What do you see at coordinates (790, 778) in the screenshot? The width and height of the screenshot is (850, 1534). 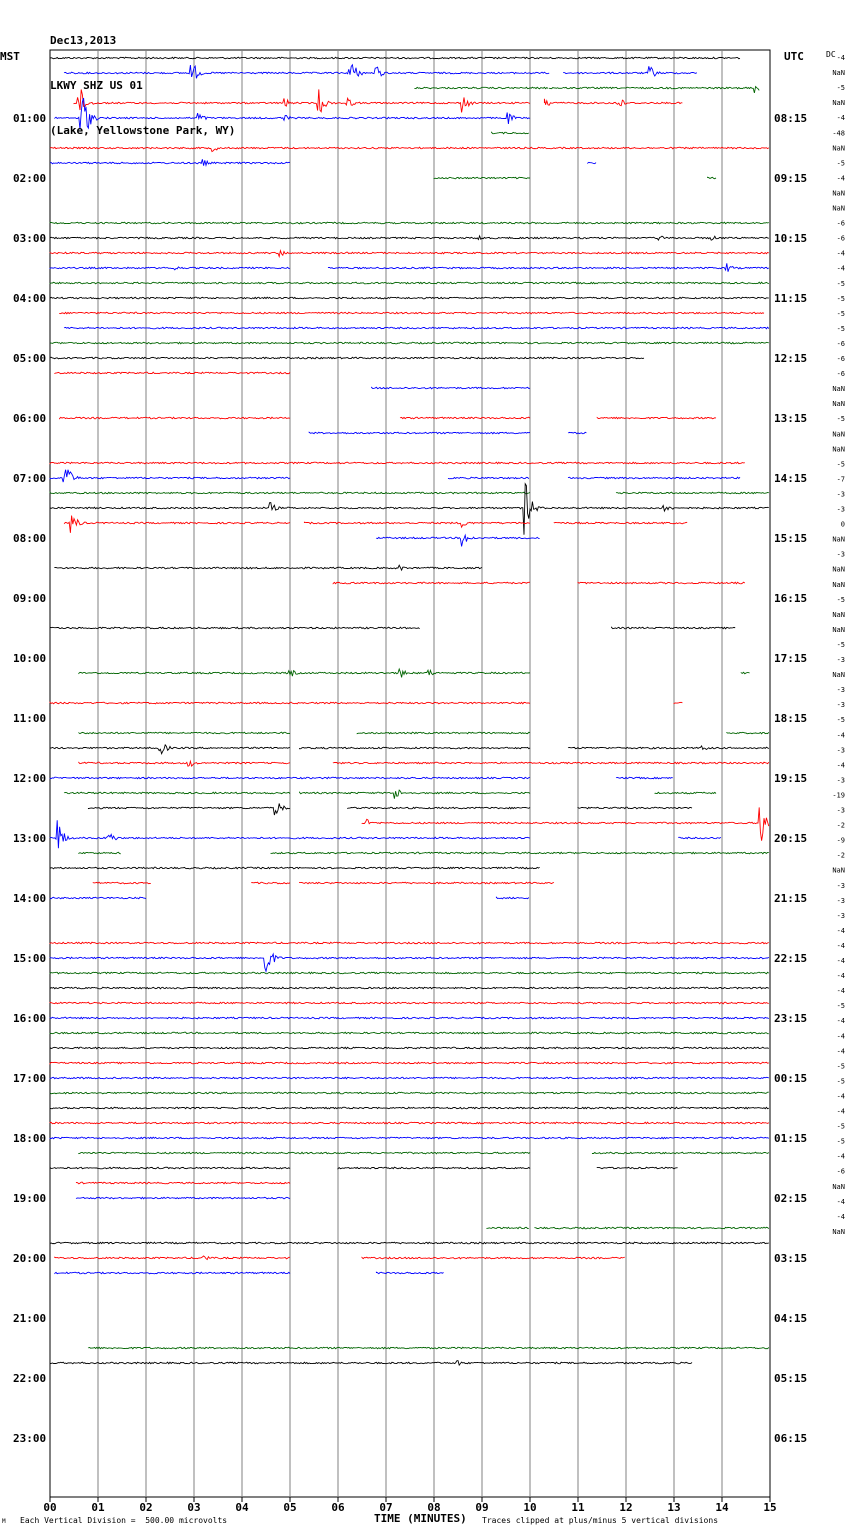 I see `hour-label-right: 19:15` at bounding box center [790, 778].